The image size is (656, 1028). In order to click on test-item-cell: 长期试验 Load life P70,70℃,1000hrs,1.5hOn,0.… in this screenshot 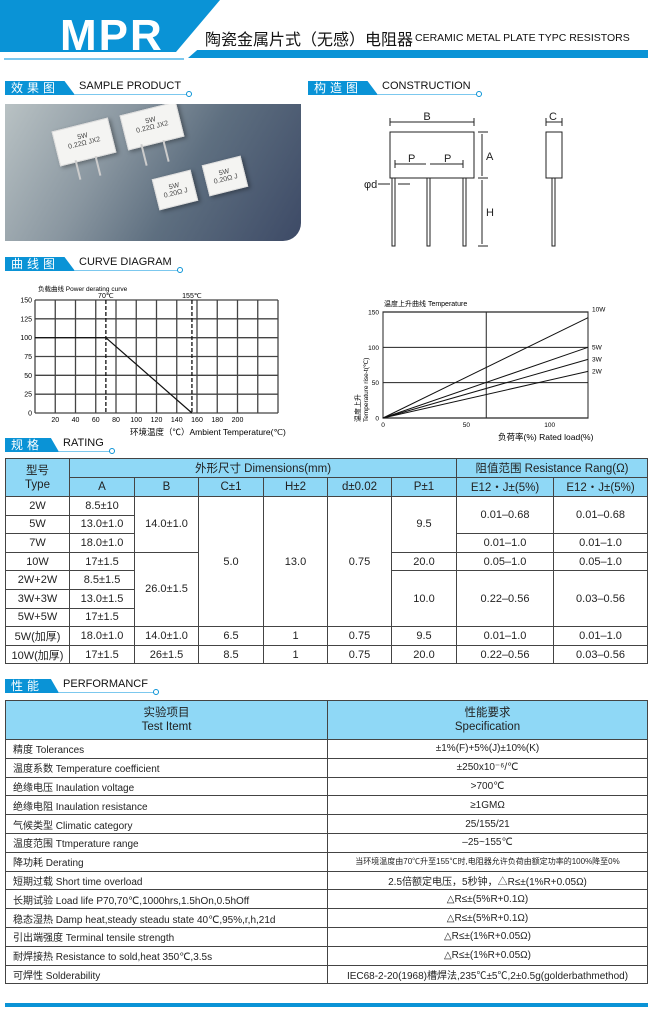, I will do `click(166, 899)`.